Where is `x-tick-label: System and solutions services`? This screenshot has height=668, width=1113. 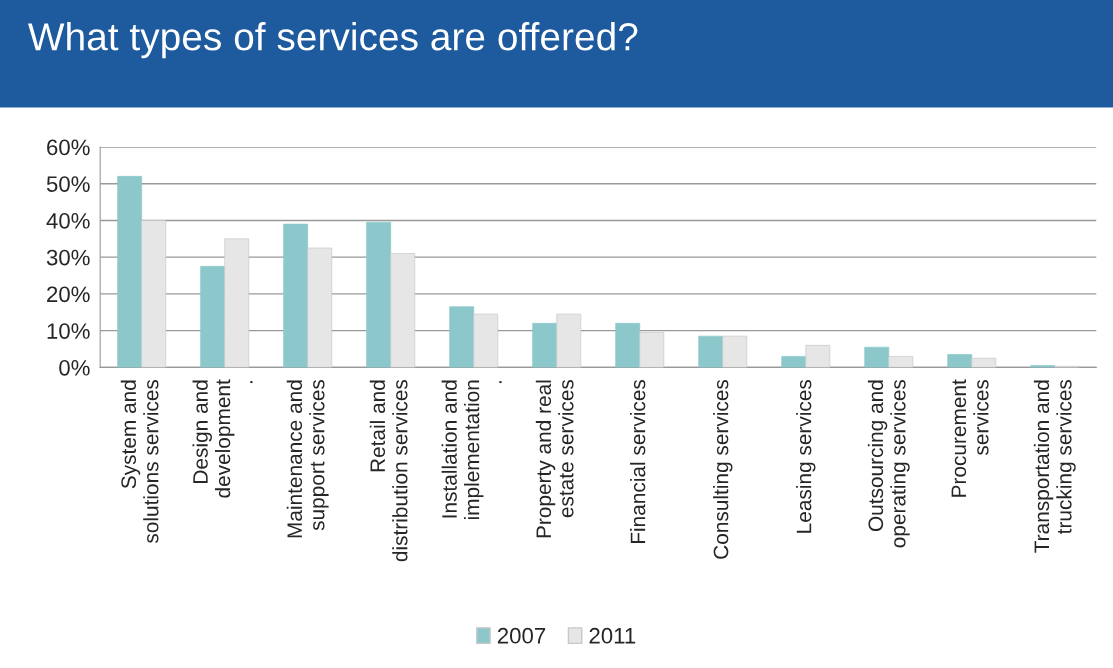 x-tick-label: System and solutions services is located at coordinates (139, 461).